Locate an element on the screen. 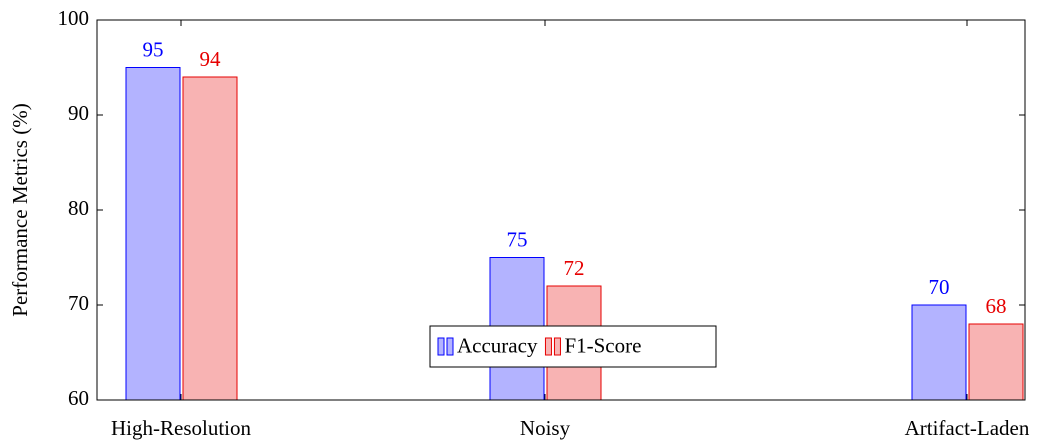  y-tick-label: 70 is located at coordinates (78, 303).